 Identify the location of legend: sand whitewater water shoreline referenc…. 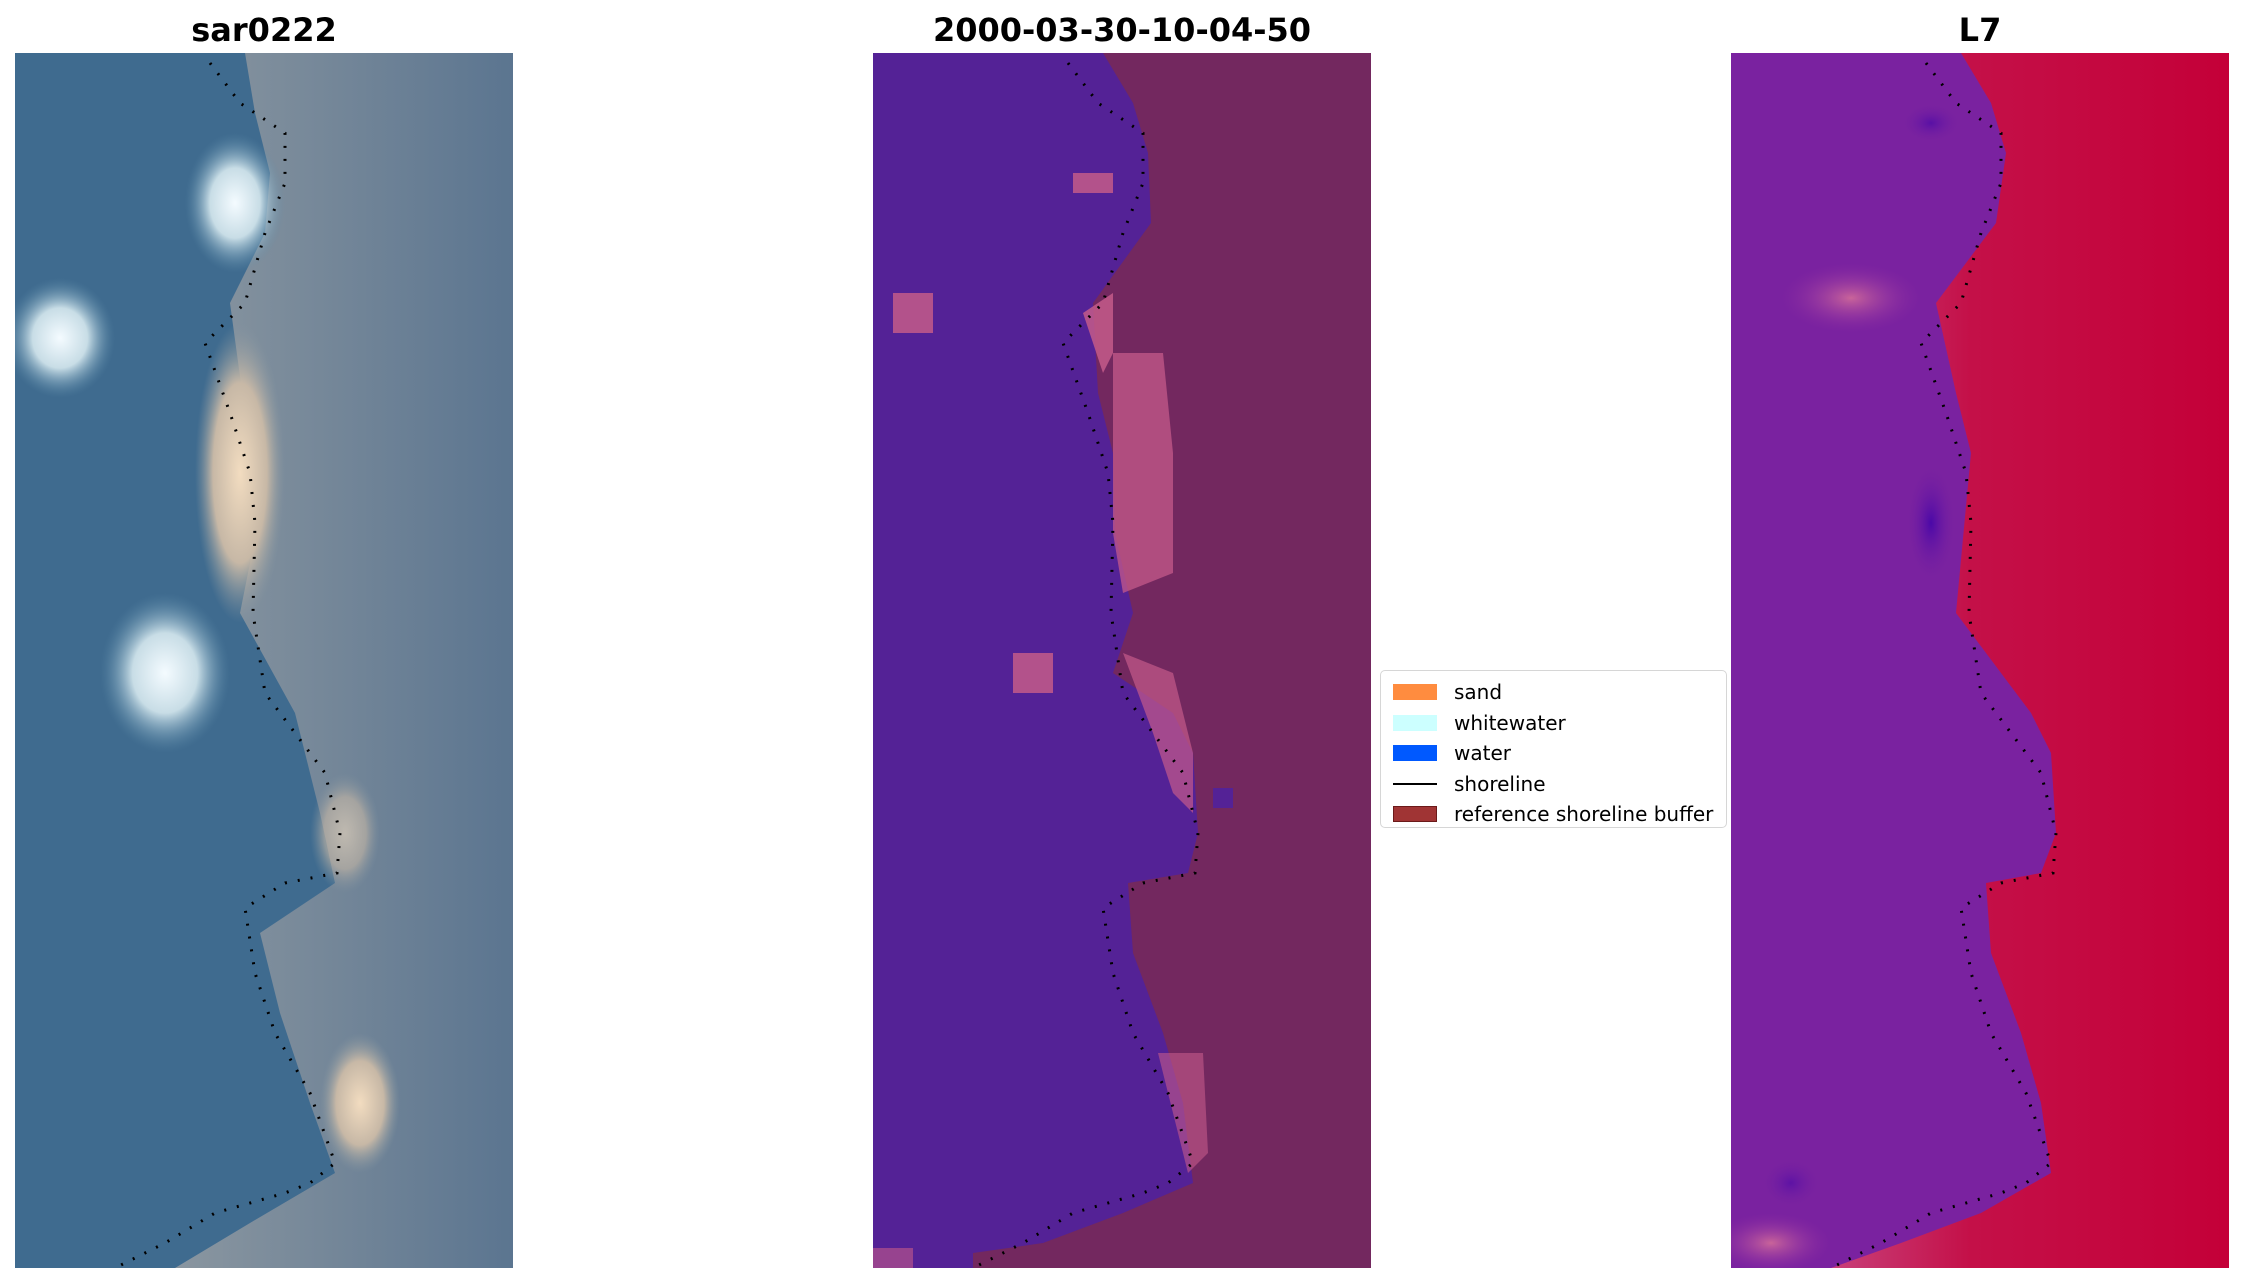
(1553, 749).